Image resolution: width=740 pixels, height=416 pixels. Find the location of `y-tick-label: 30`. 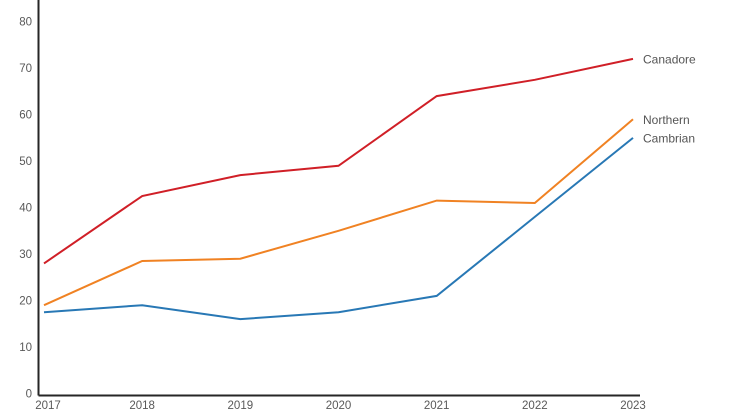

y-tick-label: 30 is located at coordinates (25, 255).